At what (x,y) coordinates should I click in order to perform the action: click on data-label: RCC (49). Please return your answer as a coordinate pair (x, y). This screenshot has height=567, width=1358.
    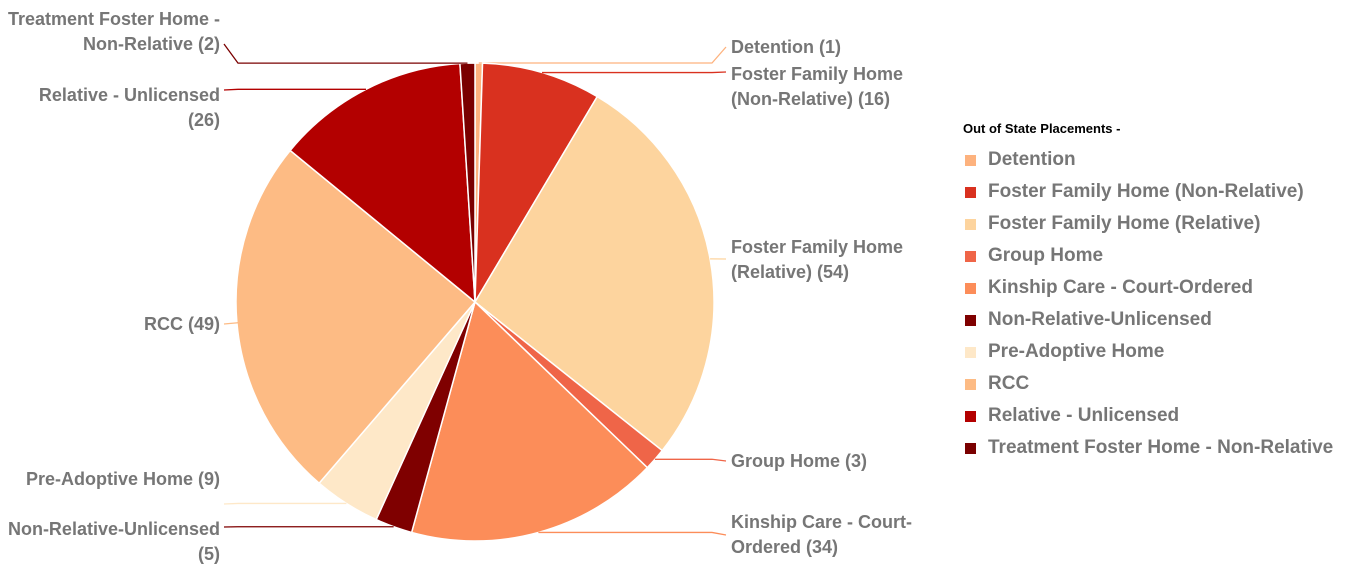
    Looking at the image, I should click on (181, 324).